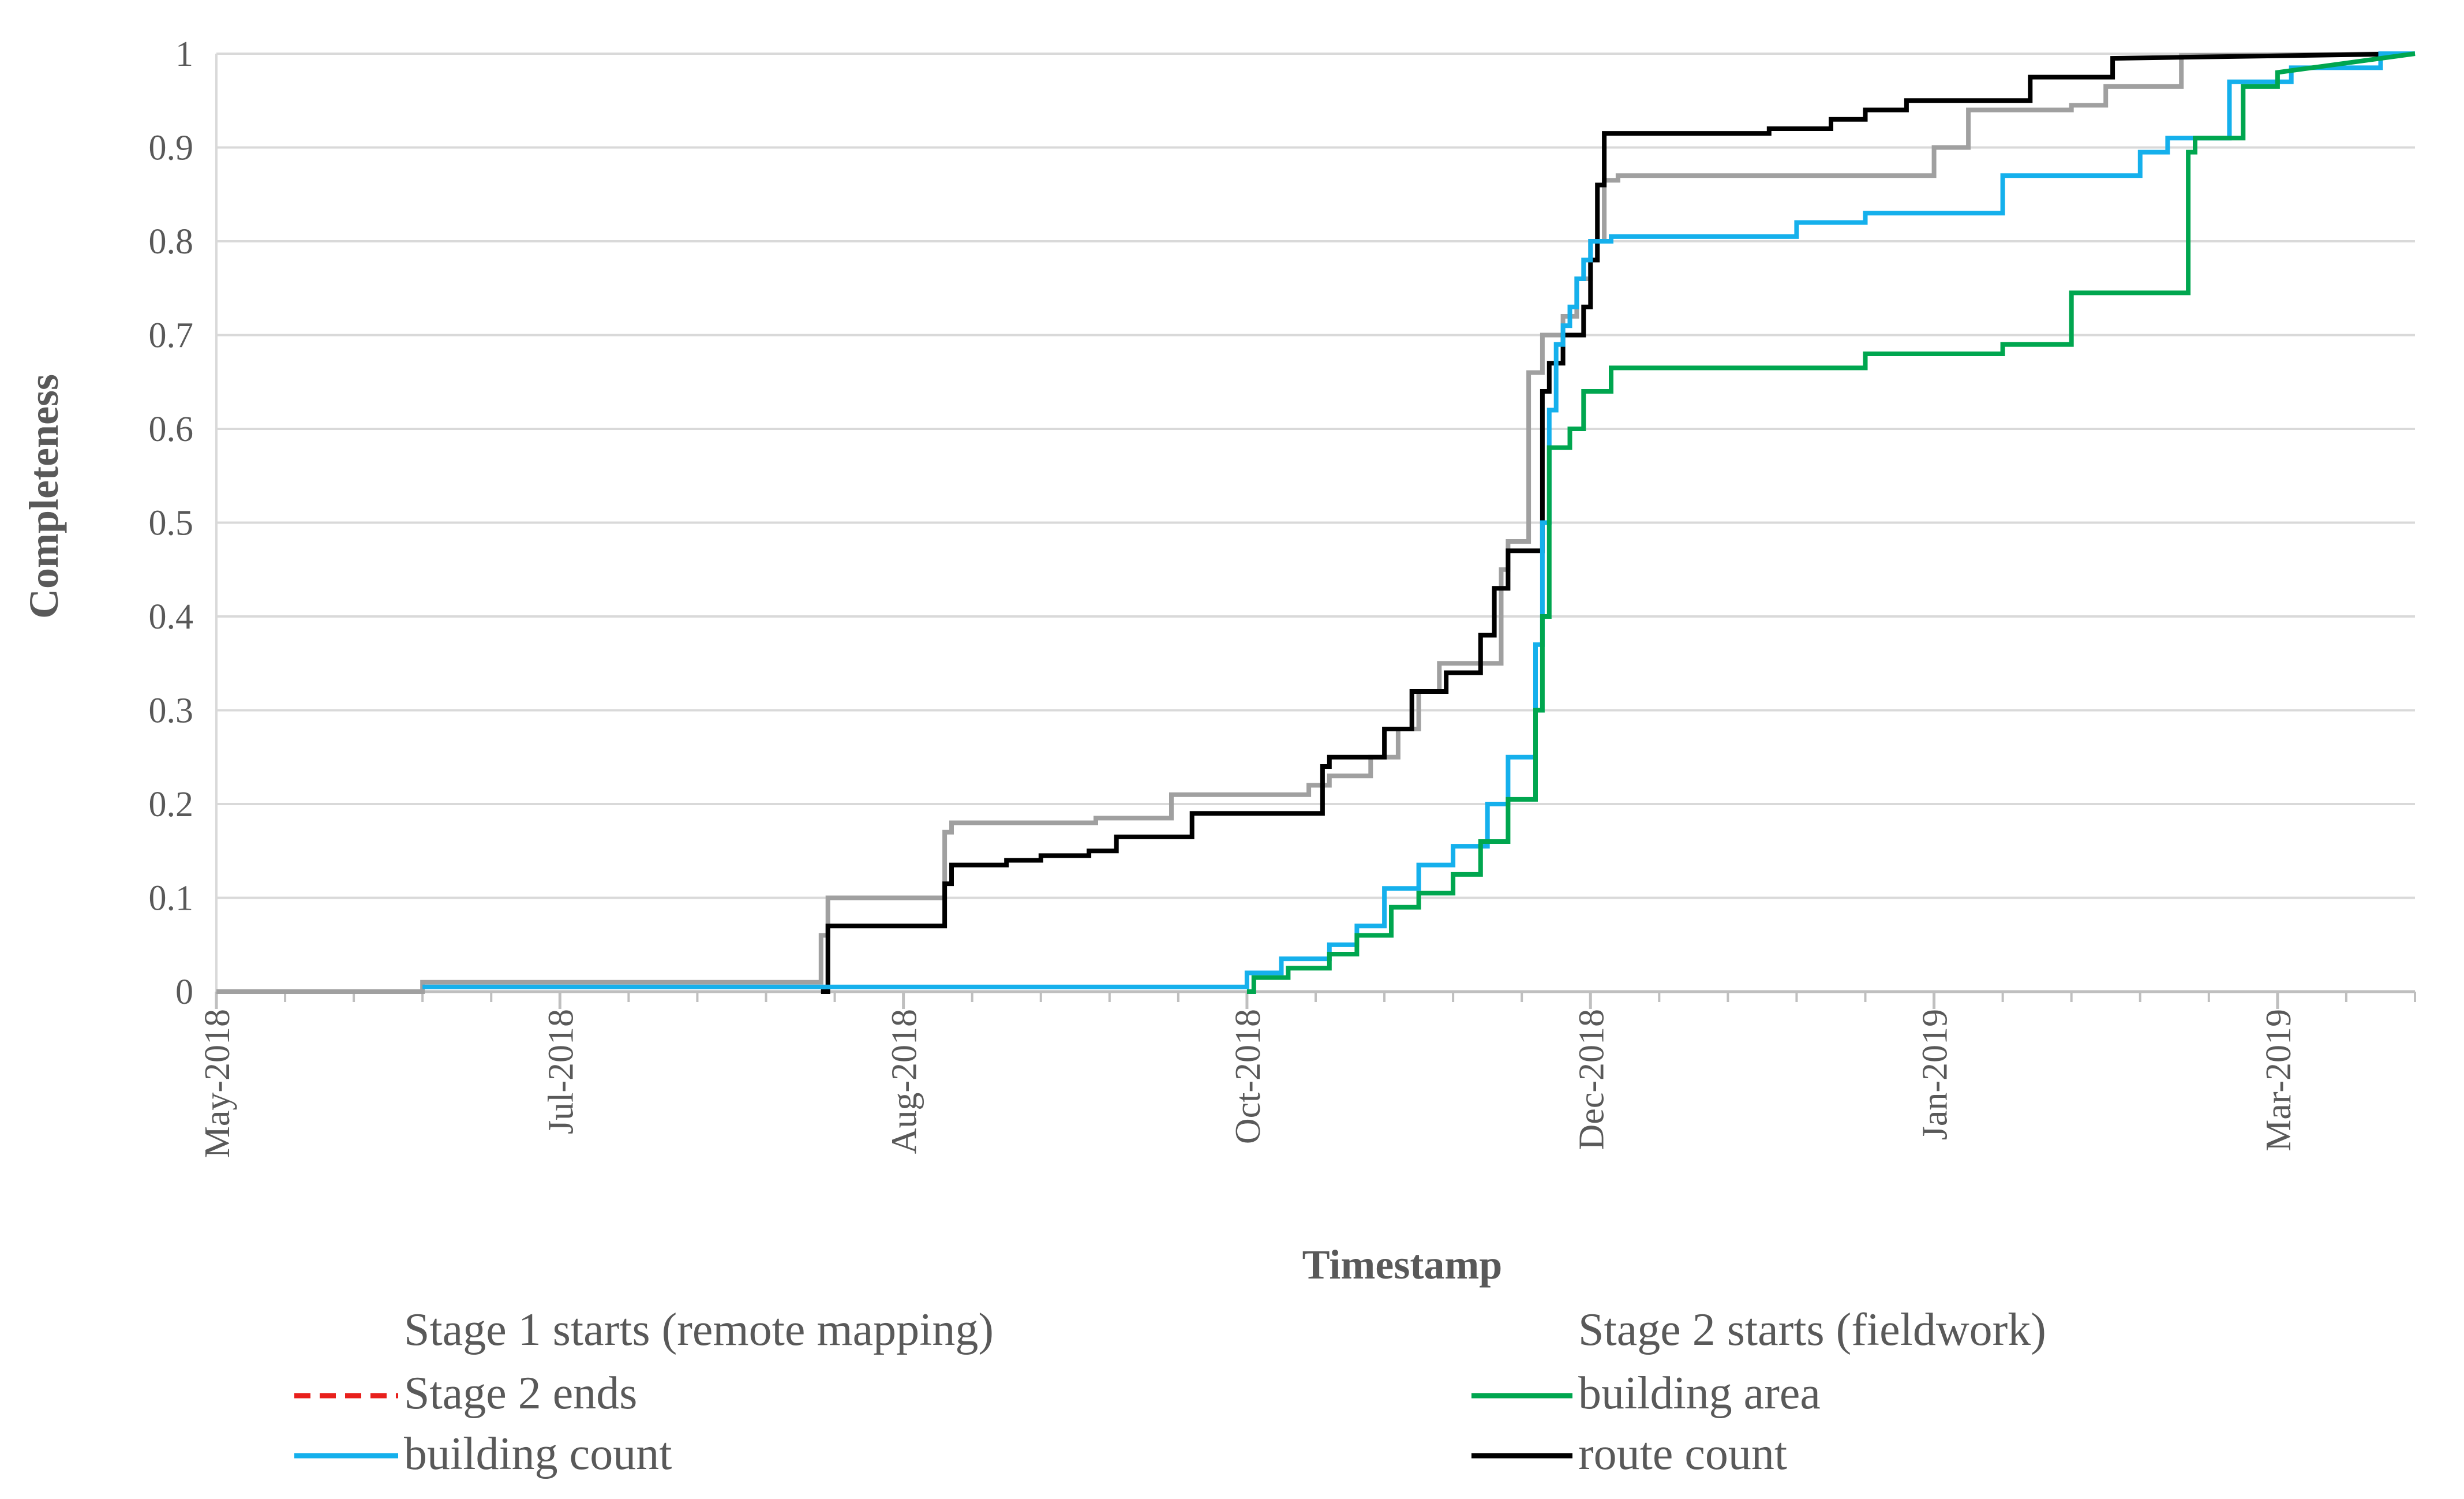  What do you see at coordinates (561, 1071) in the screenshot?
I see `x-tick-label: Jul-2018` at bounding box center [561, 1071].